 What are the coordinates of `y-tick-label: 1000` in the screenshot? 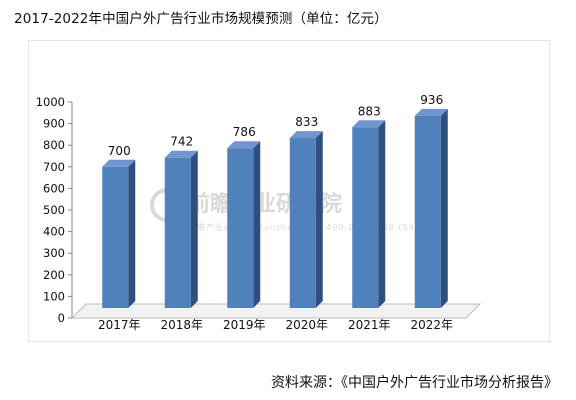 It's located at (50, 102).